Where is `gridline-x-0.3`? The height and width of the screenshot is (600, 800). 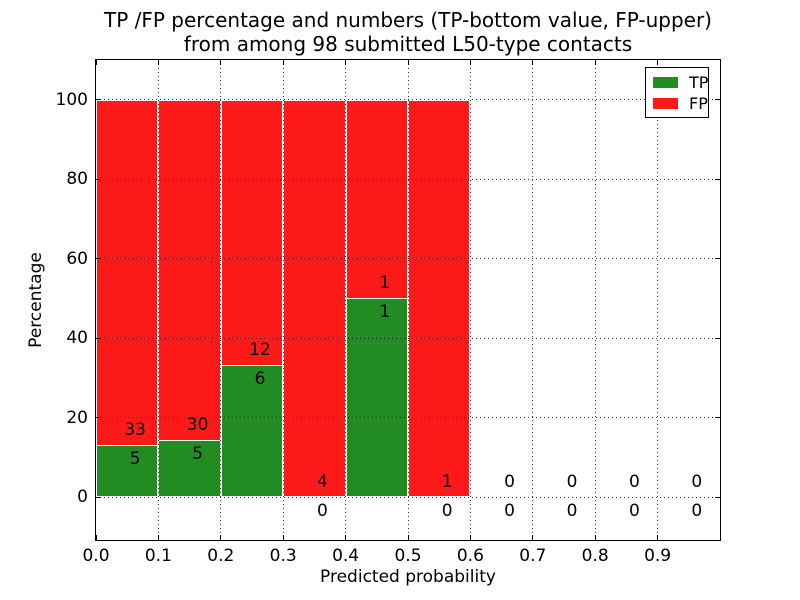 gridline-x-0.3 is located at coordinates (283, 300).